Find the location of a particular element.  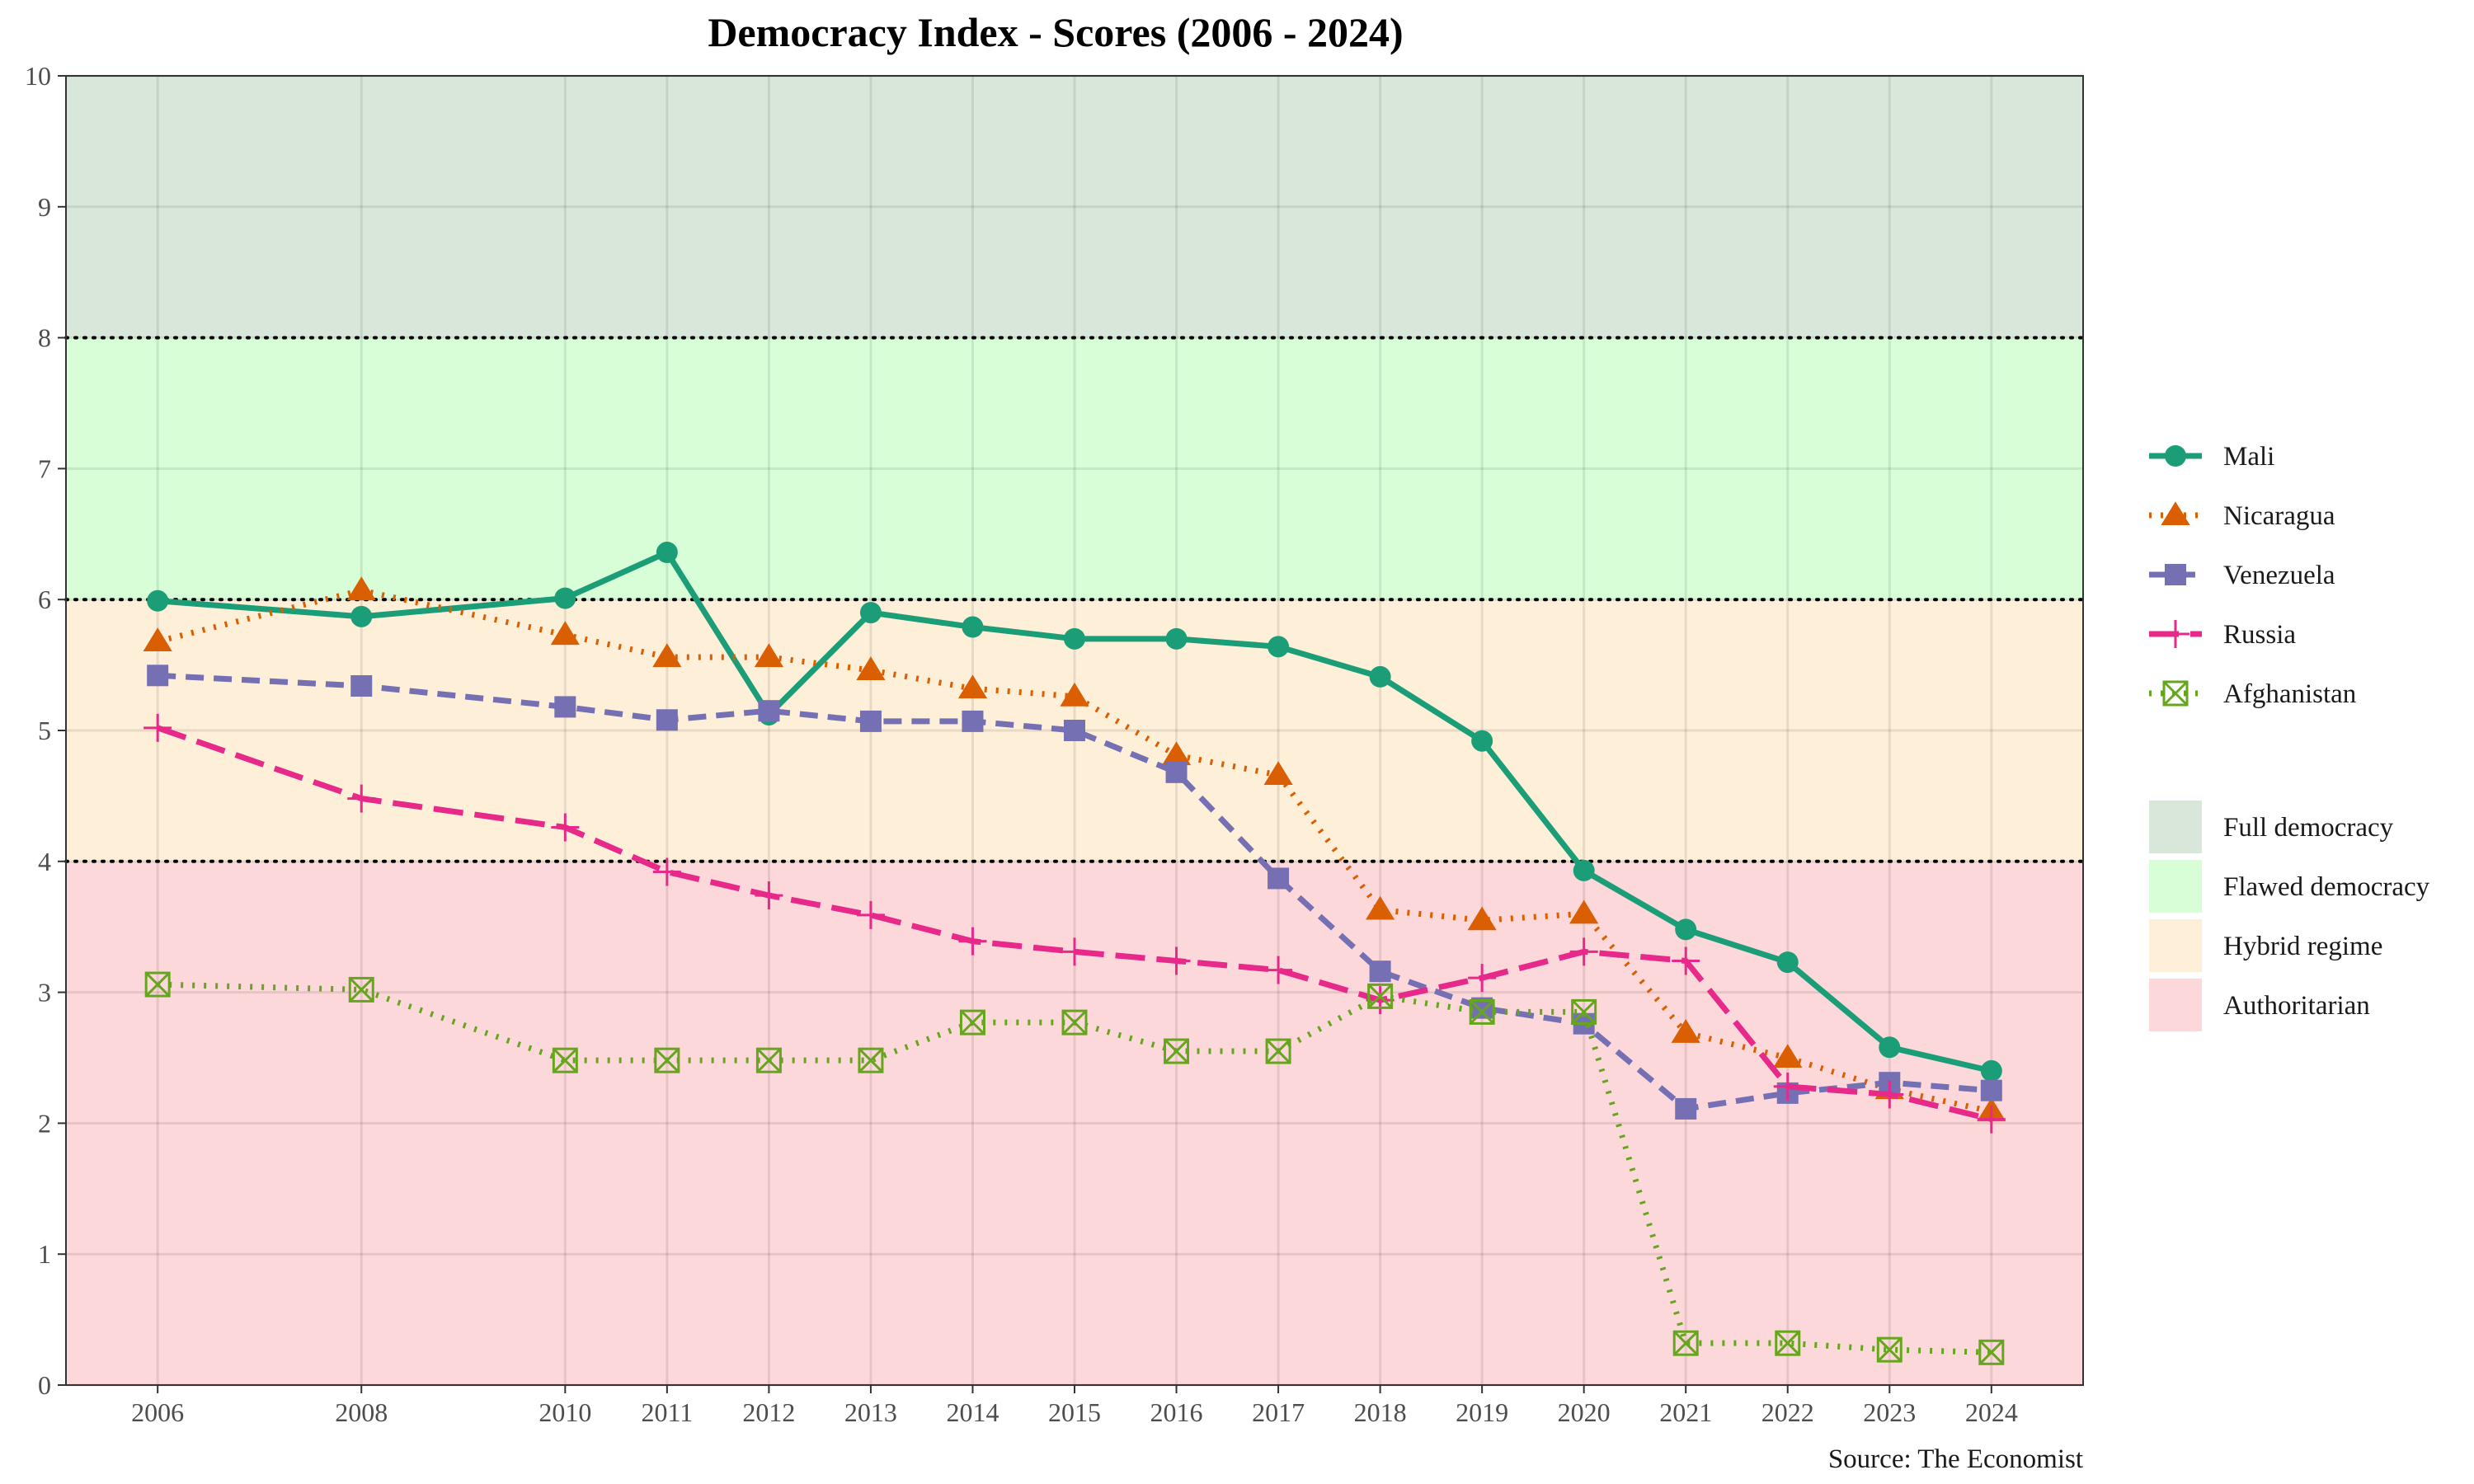

y-tick-label: 0 is located at coordinates (44, 1385).